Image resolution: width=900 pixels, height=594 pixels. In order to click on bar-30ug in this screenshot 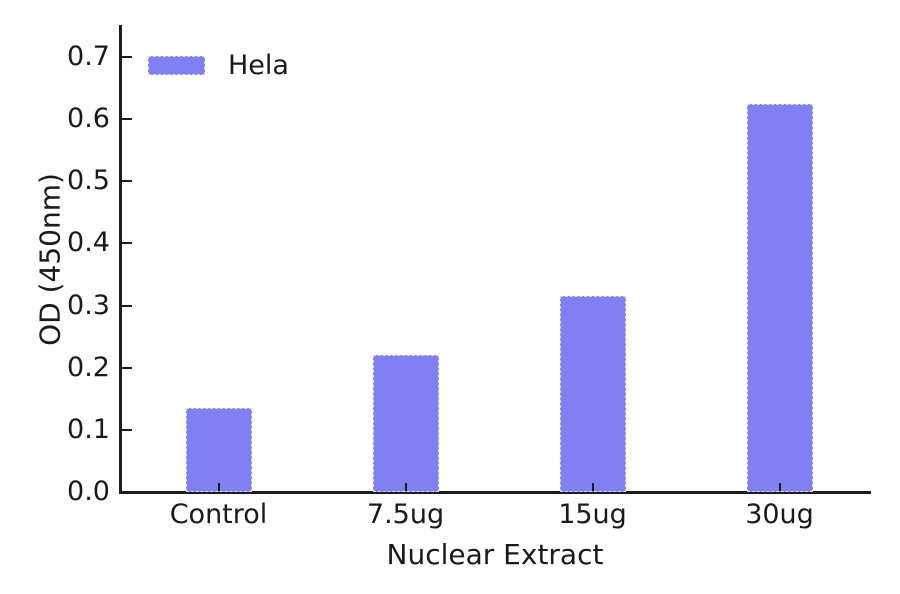, I will do `click(779, 298)`.